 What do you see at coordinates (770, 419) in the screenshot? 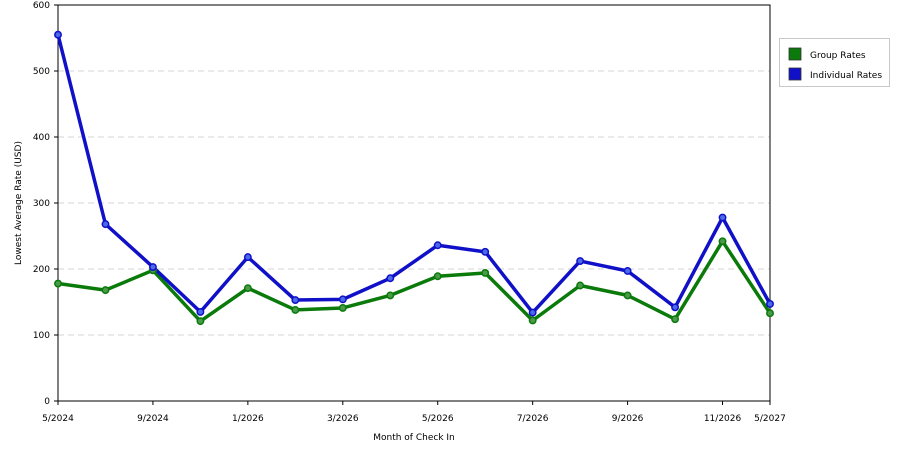
I see `x-tick-label: 5/2027` at bounding box center [770, 419].